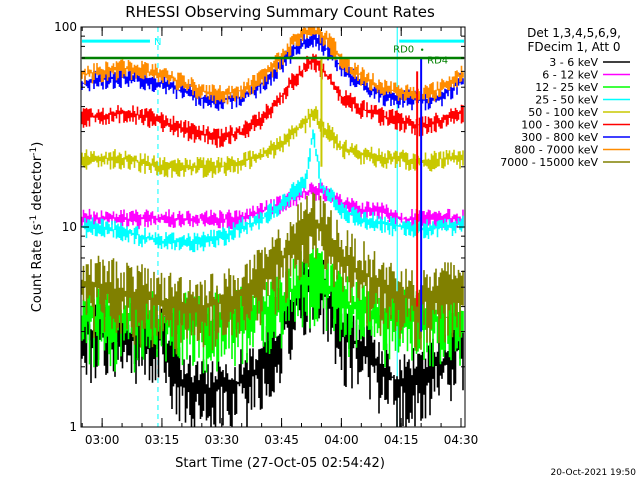 Image resolution: width=640 pixels, height=480 pixels. Describe the element at coordinates (556, 150) in the screenshot. I see `legend-label-7: 800 - 7000 keV` at that location.